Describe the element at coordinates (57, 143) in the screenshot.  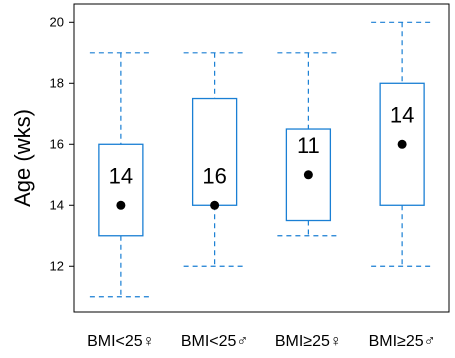
I see `y-tick-label: 16` at that location.